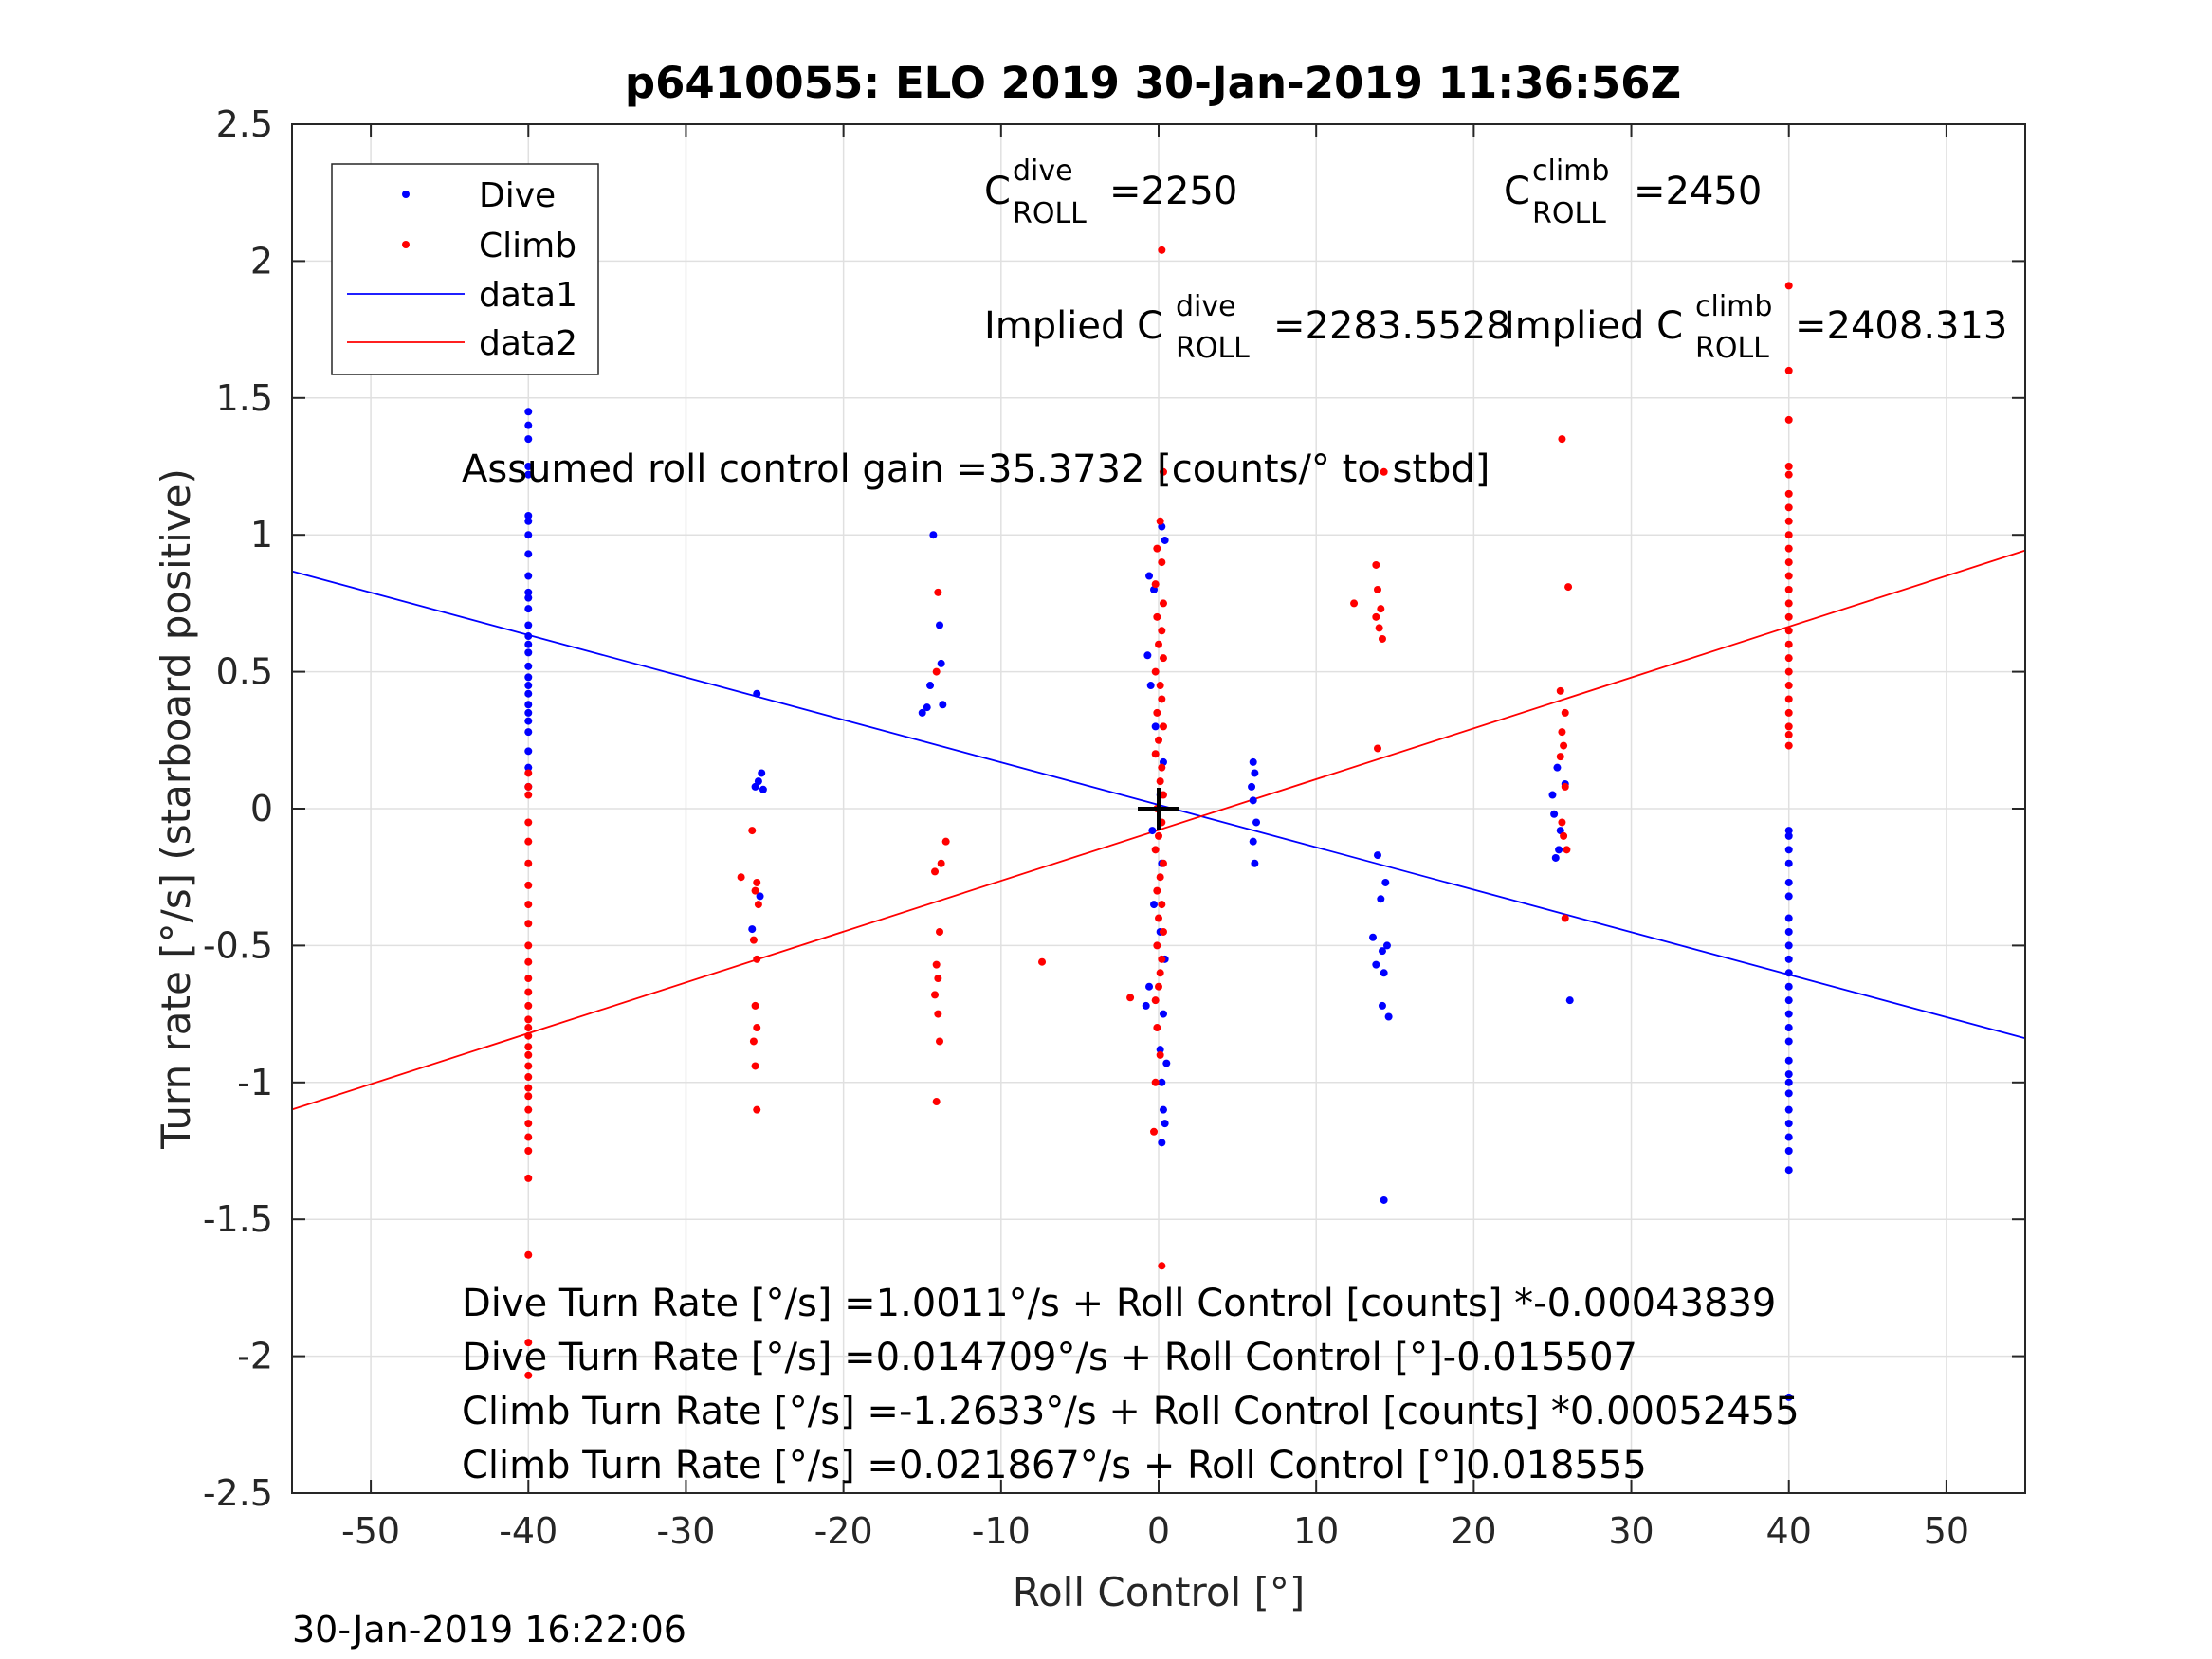 The width and height of the screenshot is (2212, 1659). I want to click on c-climb-annotation: C climb ROLL =2450, so click(1633, 192).